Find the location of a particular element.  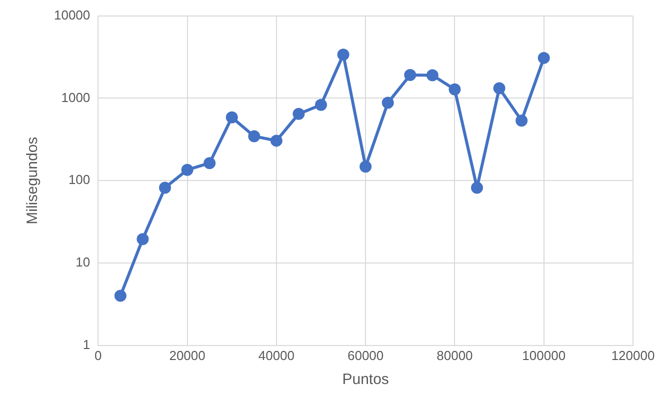

y-axis-title: Milisegundos is located at coordinates (33, 180).